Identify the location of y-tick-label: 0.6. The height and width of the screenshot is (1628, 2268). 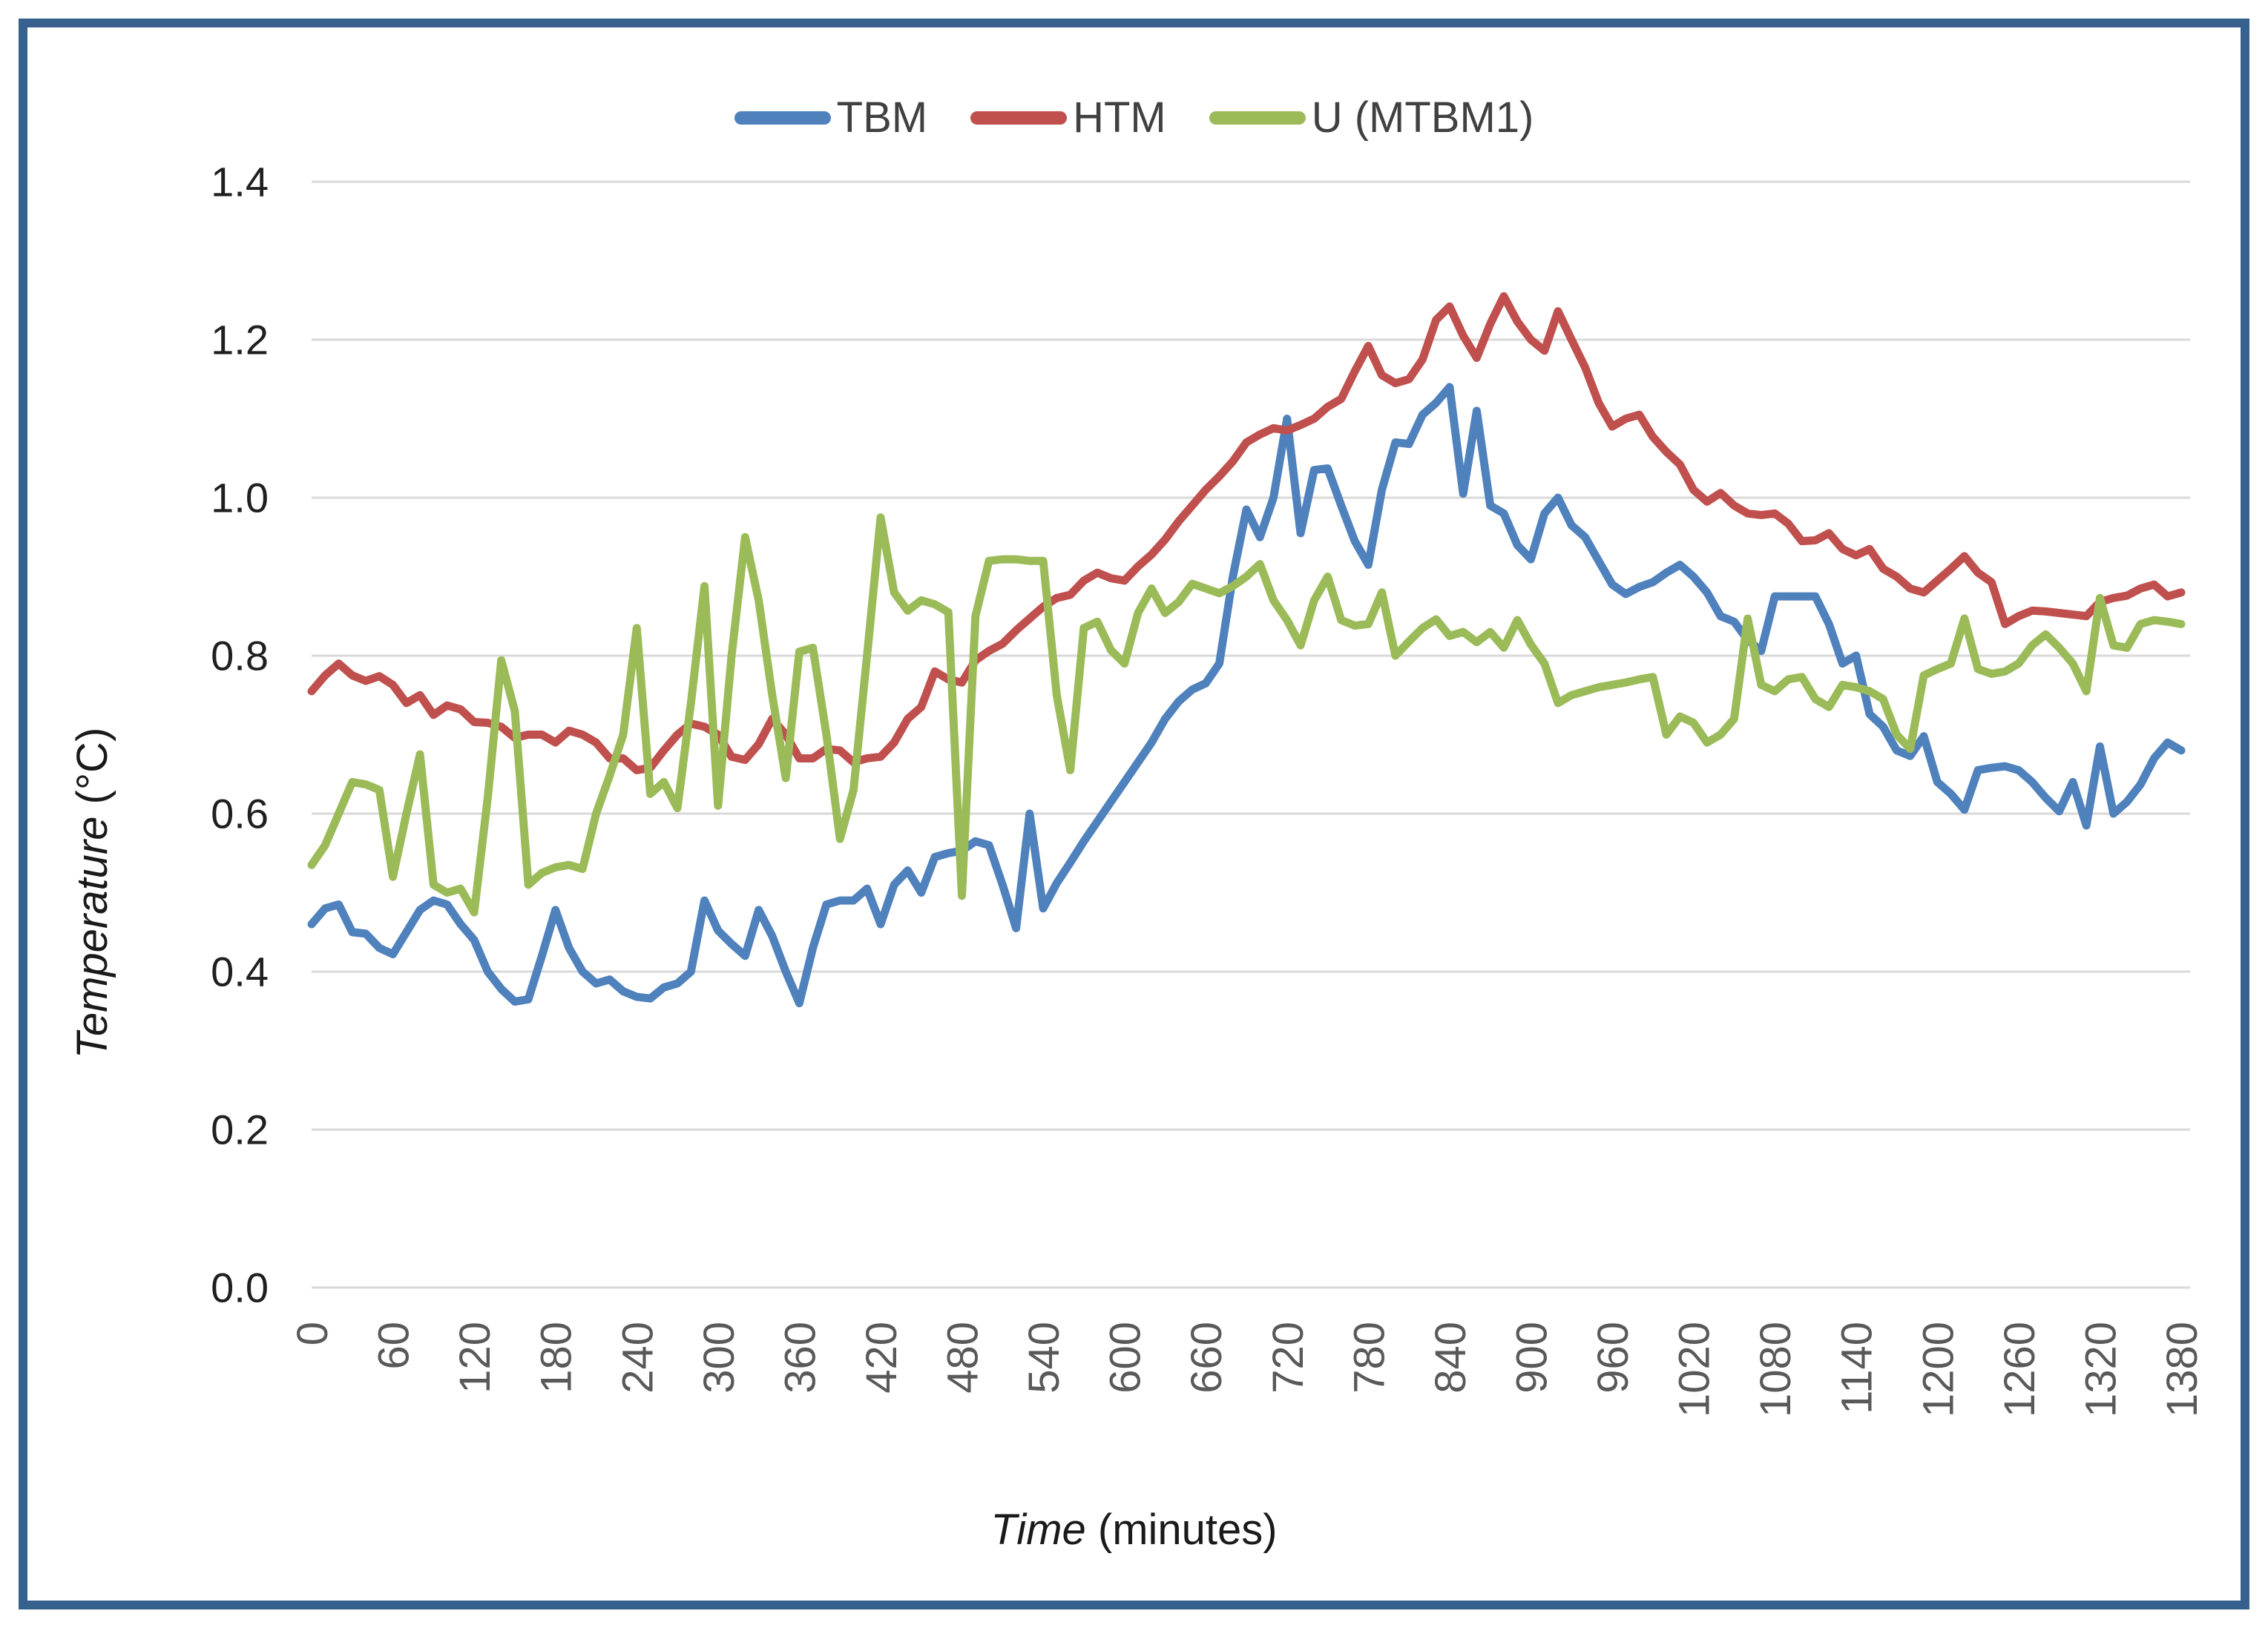
(240, 814).